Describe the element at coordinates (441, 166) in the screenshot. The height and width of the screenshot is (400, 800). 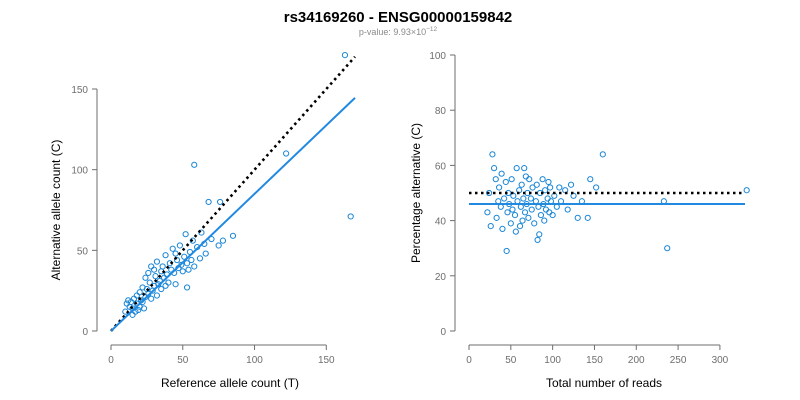
I see `y-tick-label: 60` at that location.